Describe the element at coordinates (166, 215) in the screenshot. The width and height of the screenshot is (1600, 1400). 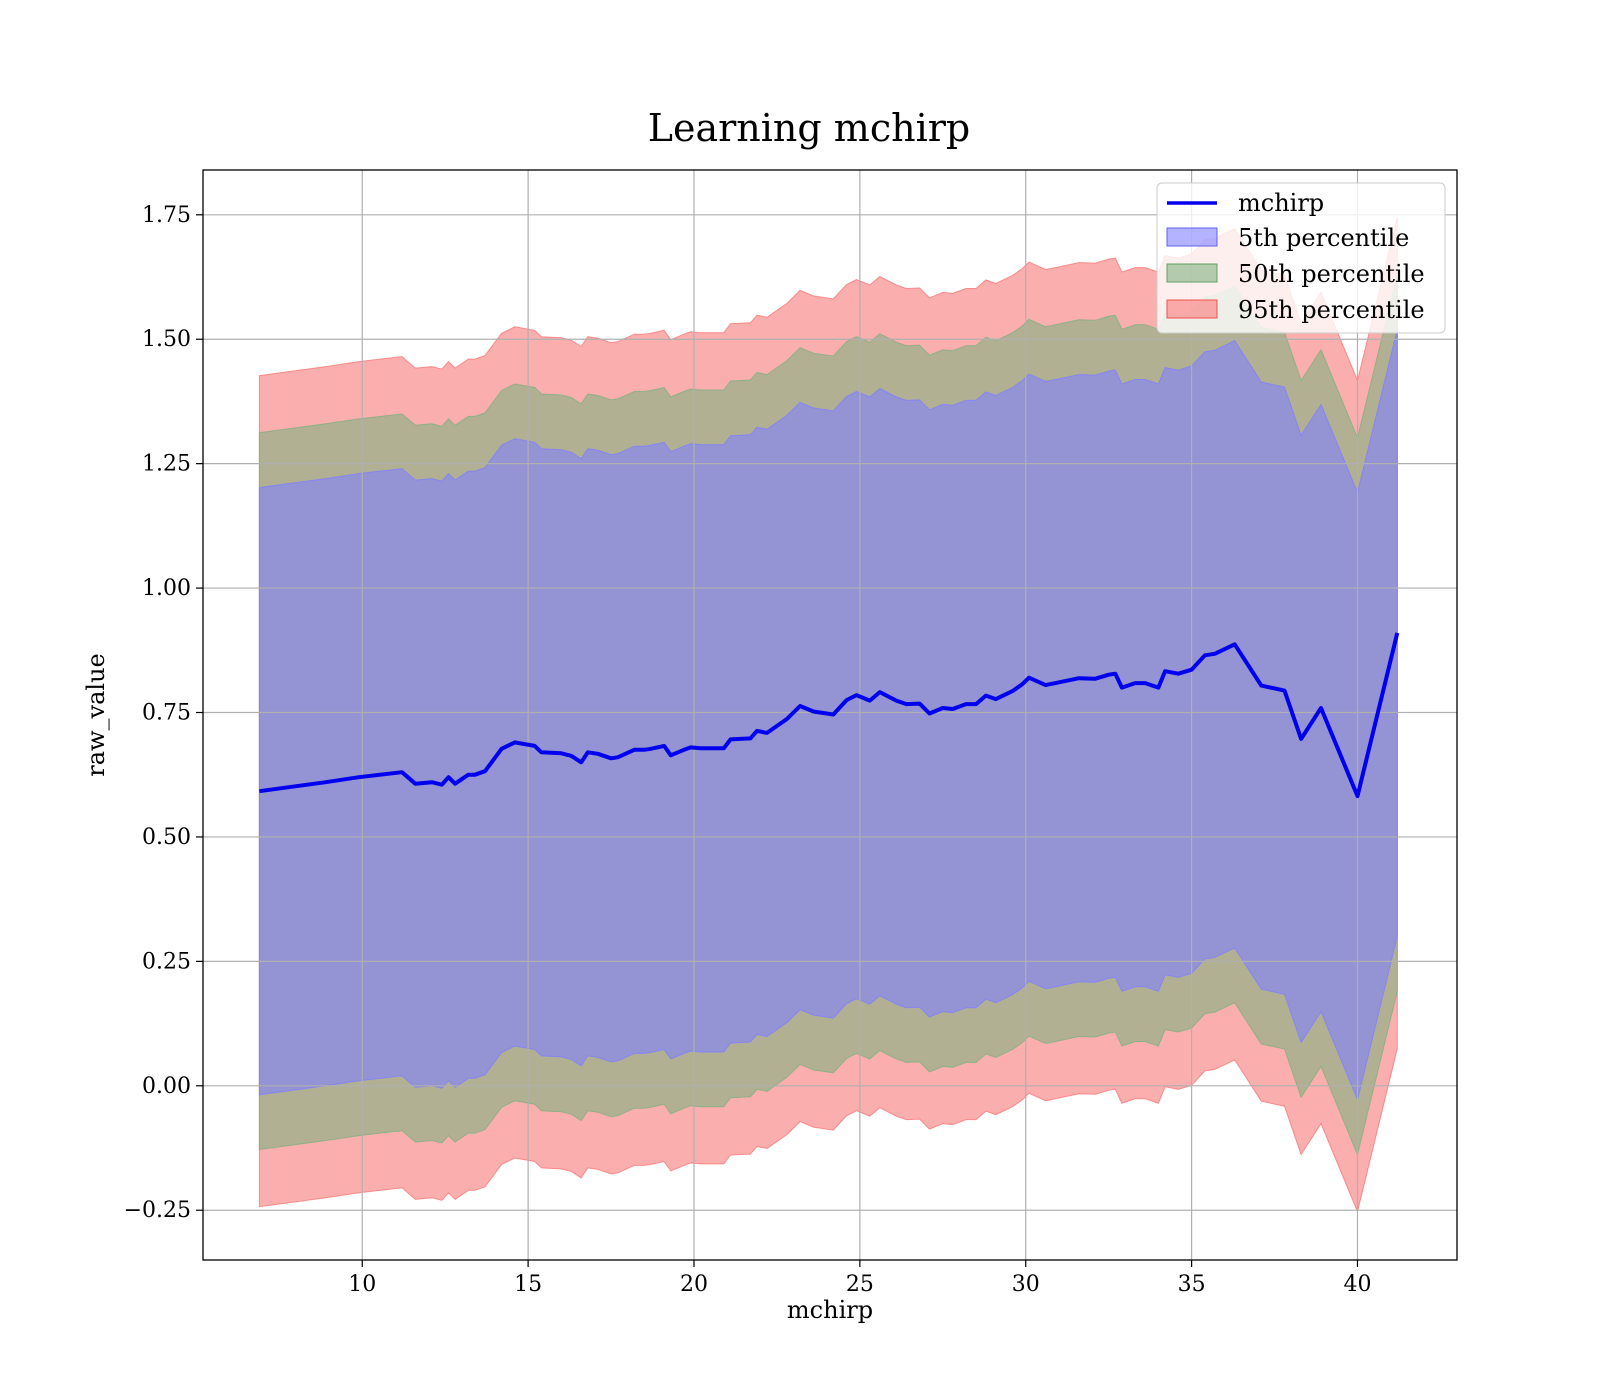
I see `y-tick-label: 1.75` at that location.